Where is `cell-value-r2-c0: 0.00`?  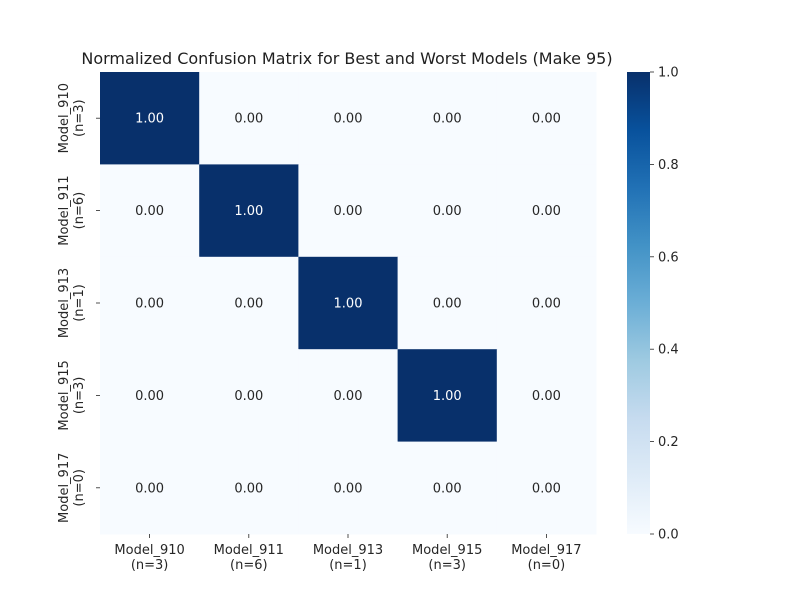 cell-value-r2-c0: 0.00 is located at coordinates (149, 304).